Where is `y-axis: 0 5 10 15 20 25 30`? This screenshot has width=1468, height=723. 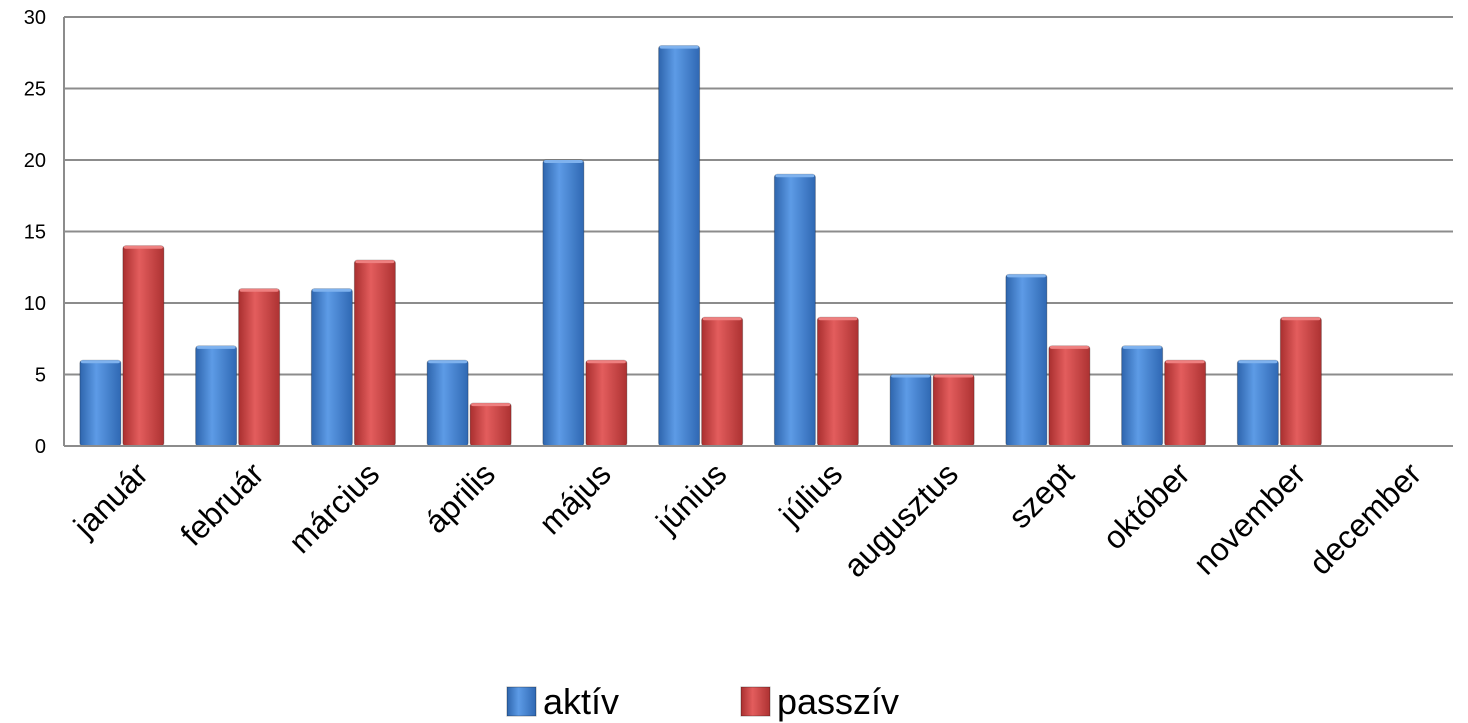
y-axis: 0 5 10 15 20 25 30 is located at coordinates (44, 232).